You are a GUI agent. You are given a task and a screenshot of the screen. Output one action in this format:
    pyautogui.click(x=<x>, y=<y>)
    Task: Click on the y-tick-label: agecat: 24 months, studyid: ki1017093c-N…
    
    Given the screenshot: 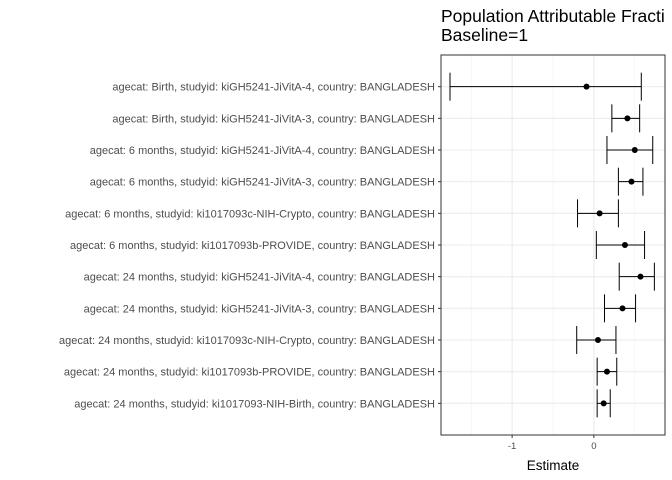 What is the action you would take?
    pyautogui.click(x=247, y=341)
    